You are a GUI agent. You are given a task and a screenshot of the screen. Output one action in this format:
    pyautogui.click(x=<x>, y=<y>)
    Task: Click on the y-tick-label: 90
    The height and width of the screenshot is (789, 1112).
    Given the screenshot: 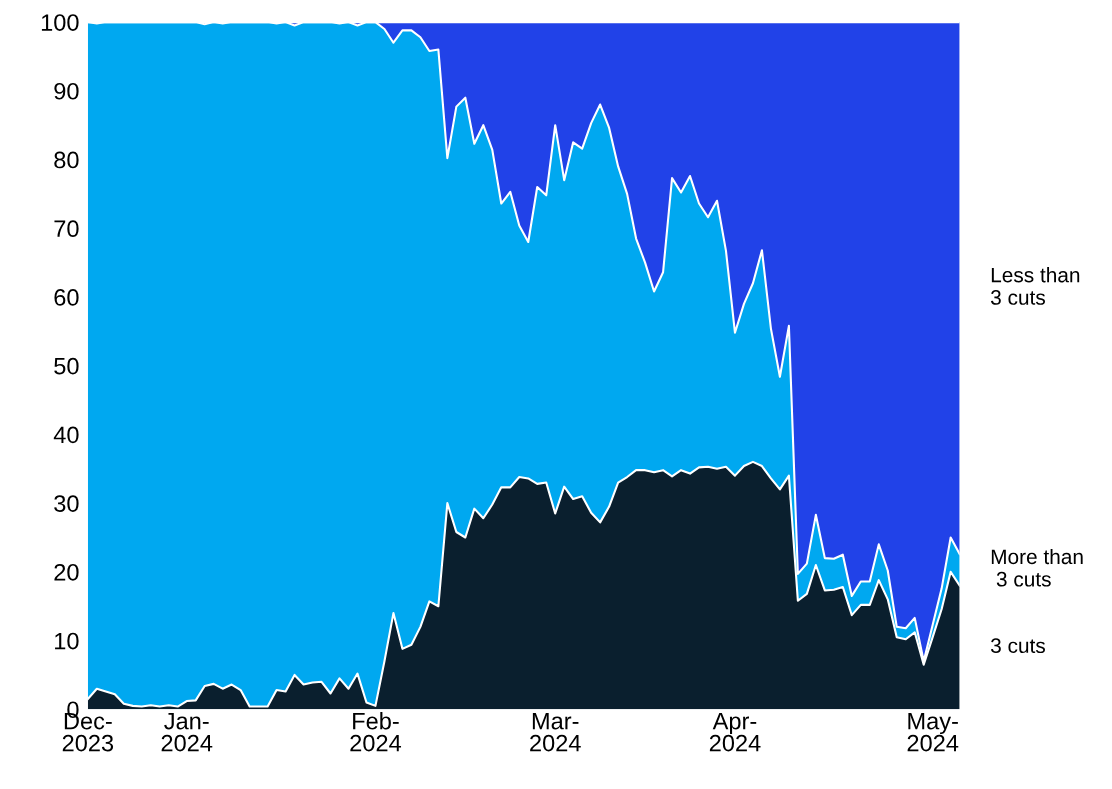 What is the action you would take?
    pyautogui.click(x=66, y=91)
    